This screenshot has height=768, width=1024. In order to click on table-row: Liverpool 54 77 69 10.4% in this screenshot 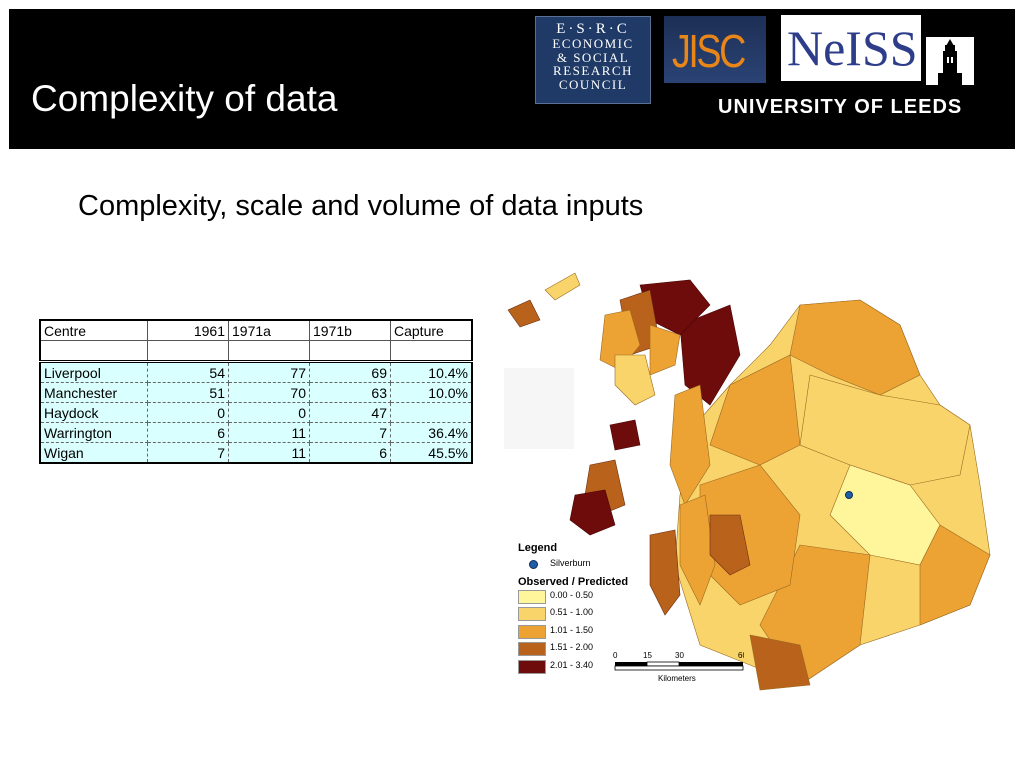, I will do `click(256, 372)`.